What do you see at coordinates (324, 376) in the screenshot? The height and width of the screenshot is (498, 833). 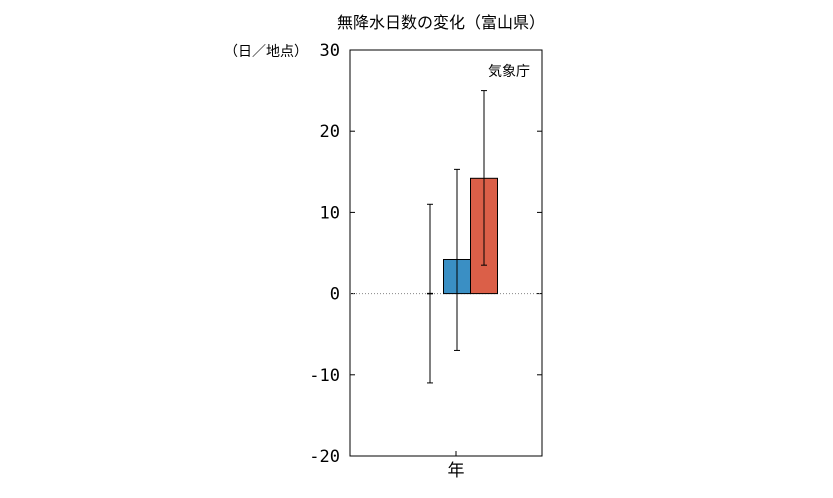 I see `y-tick-label: -10` at bounding box center [324, 376].